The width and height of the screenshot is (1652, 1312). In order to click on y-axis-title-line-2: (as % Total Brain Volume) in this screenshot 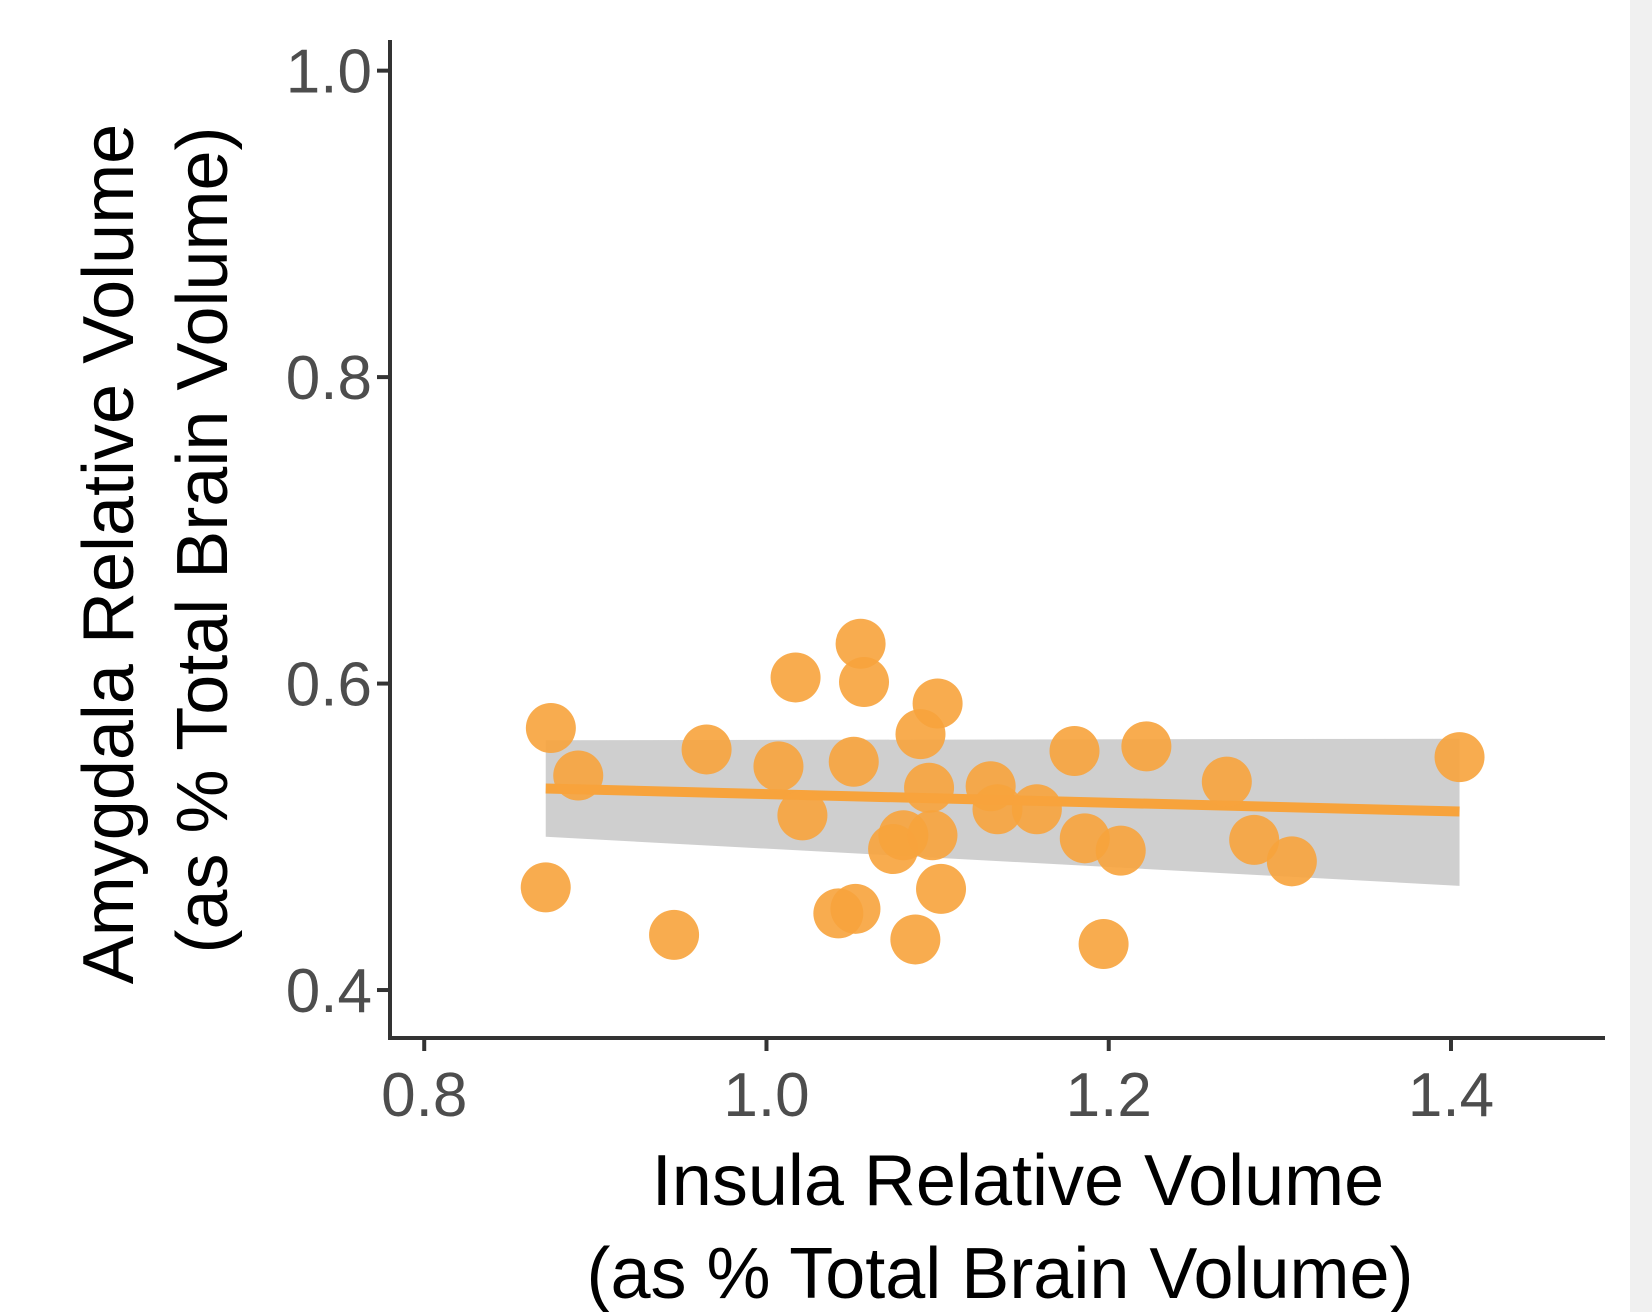, I will do `click(203, 539)`.